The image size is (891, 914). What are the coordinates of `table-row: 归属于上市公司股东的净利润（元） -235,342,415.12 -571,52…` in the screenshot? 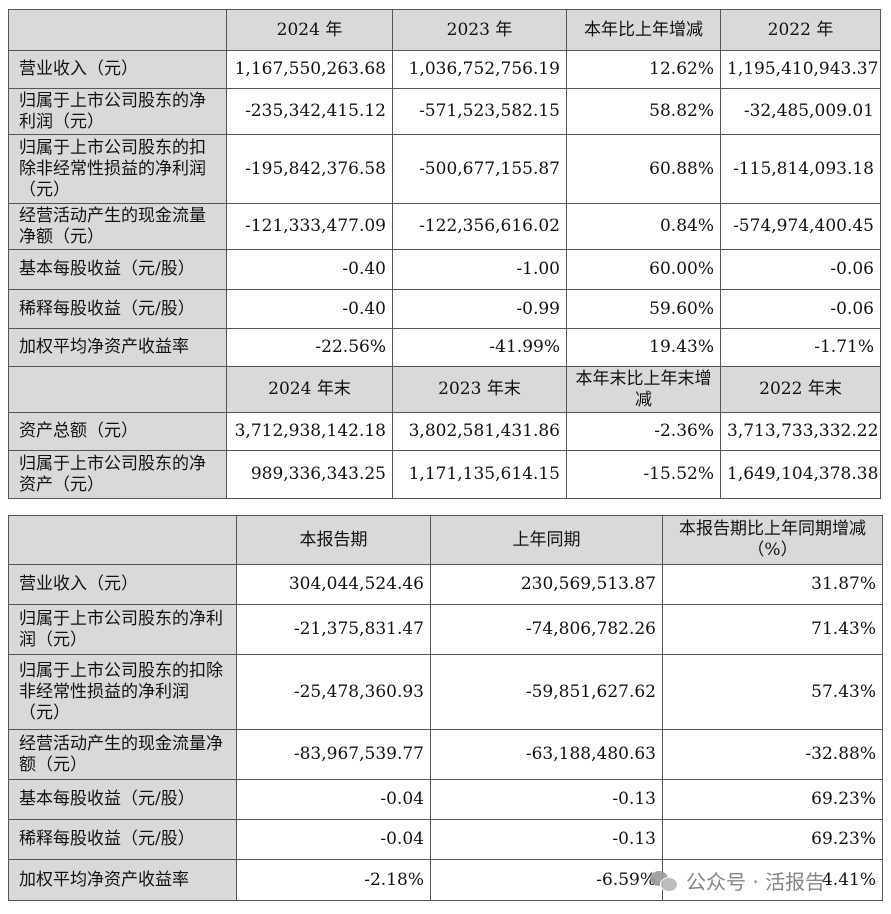 It's located at (444, 111).